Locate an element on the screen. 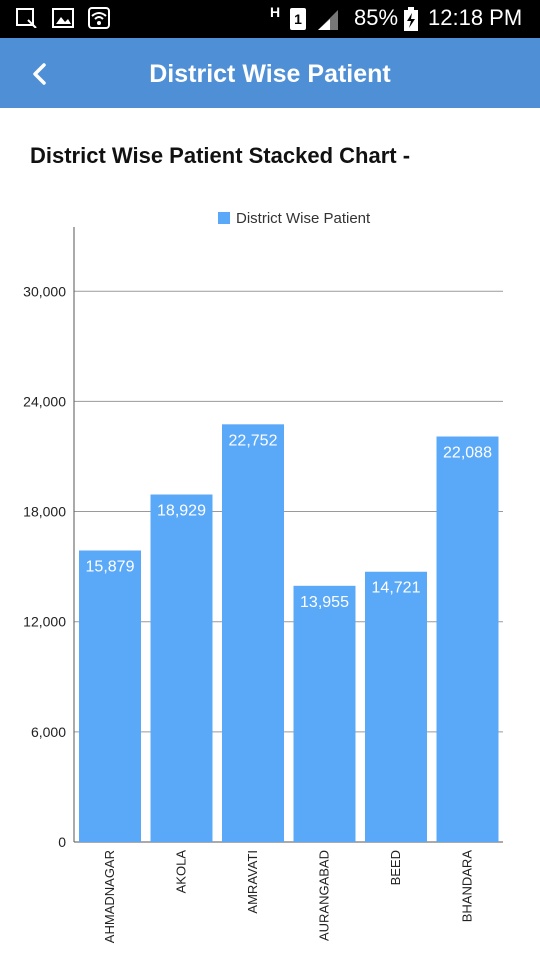  x-tick-label: AHMADNAGAR is located at coordinates (109, 896).